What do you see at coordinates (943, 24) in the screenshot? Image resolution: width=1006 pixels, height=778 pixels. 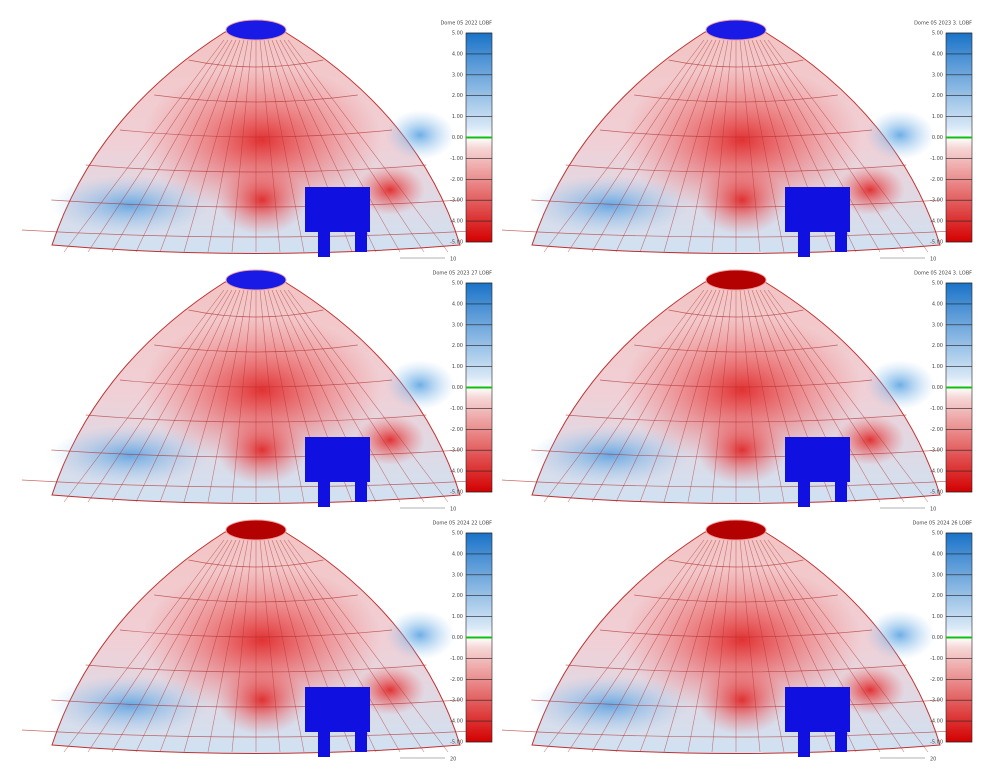 I see `colorbar-title: Dome 05 2023 3. LOBF` at bounding box center [943, 24].